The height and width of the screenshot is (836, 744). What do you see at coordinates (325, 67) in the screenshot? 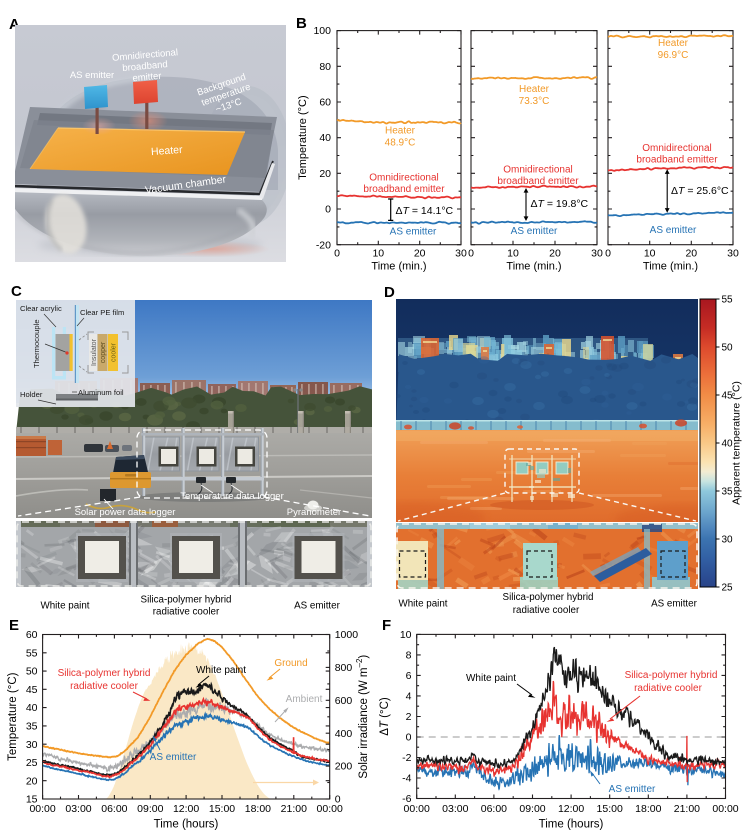
I see `svg-text: 80` at bounding box center [325, 67].